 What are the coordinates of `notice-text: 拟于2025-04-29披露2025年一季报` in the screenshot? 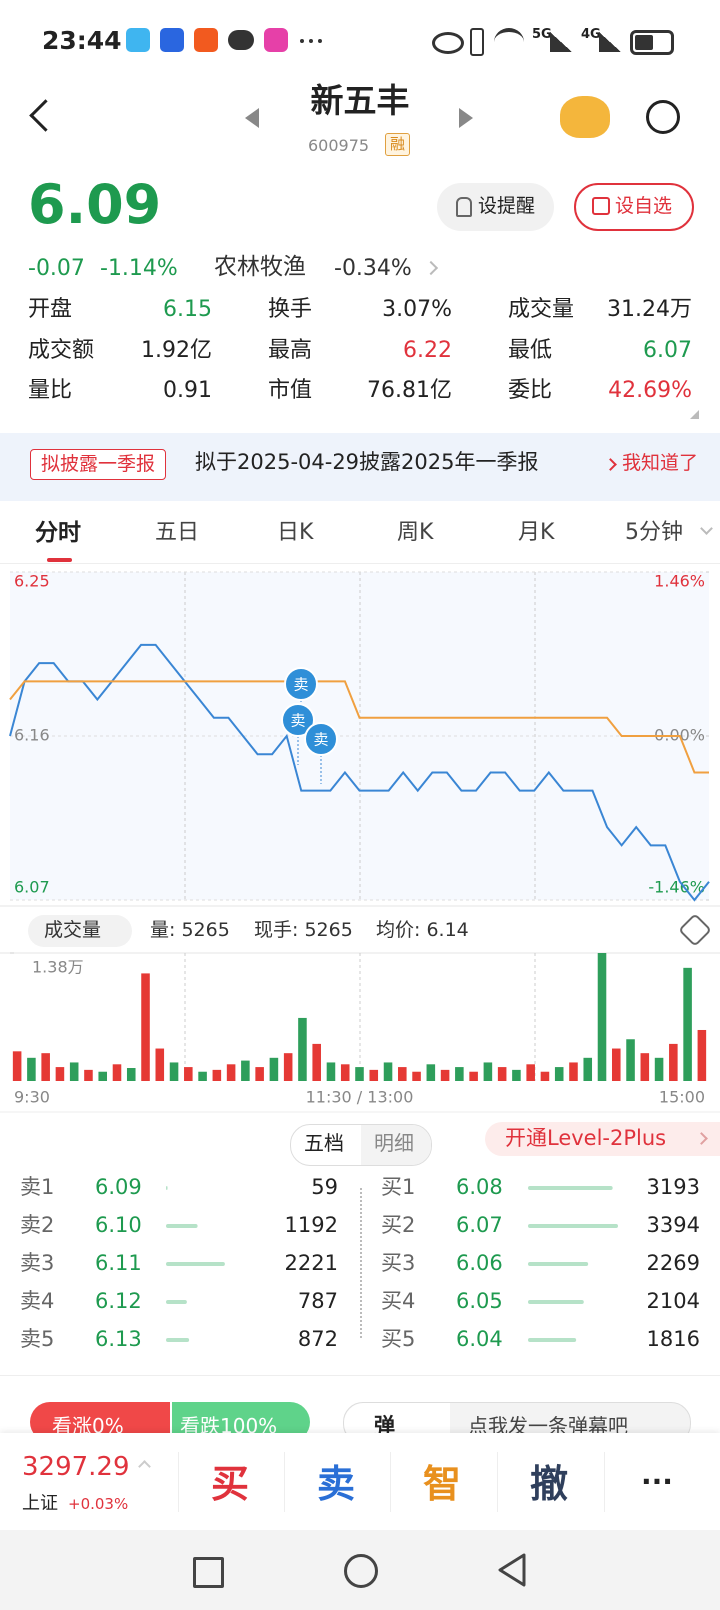 It's located at (367, 462).